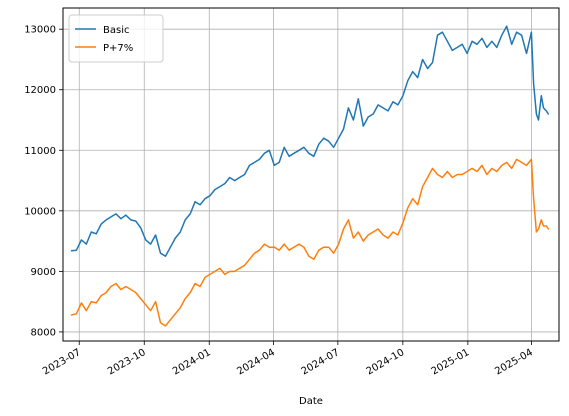  What do you see at coordinates (40, 151) in the screenshot?
I see `y-tick-label: 11000` at bounding box center [40, 151].